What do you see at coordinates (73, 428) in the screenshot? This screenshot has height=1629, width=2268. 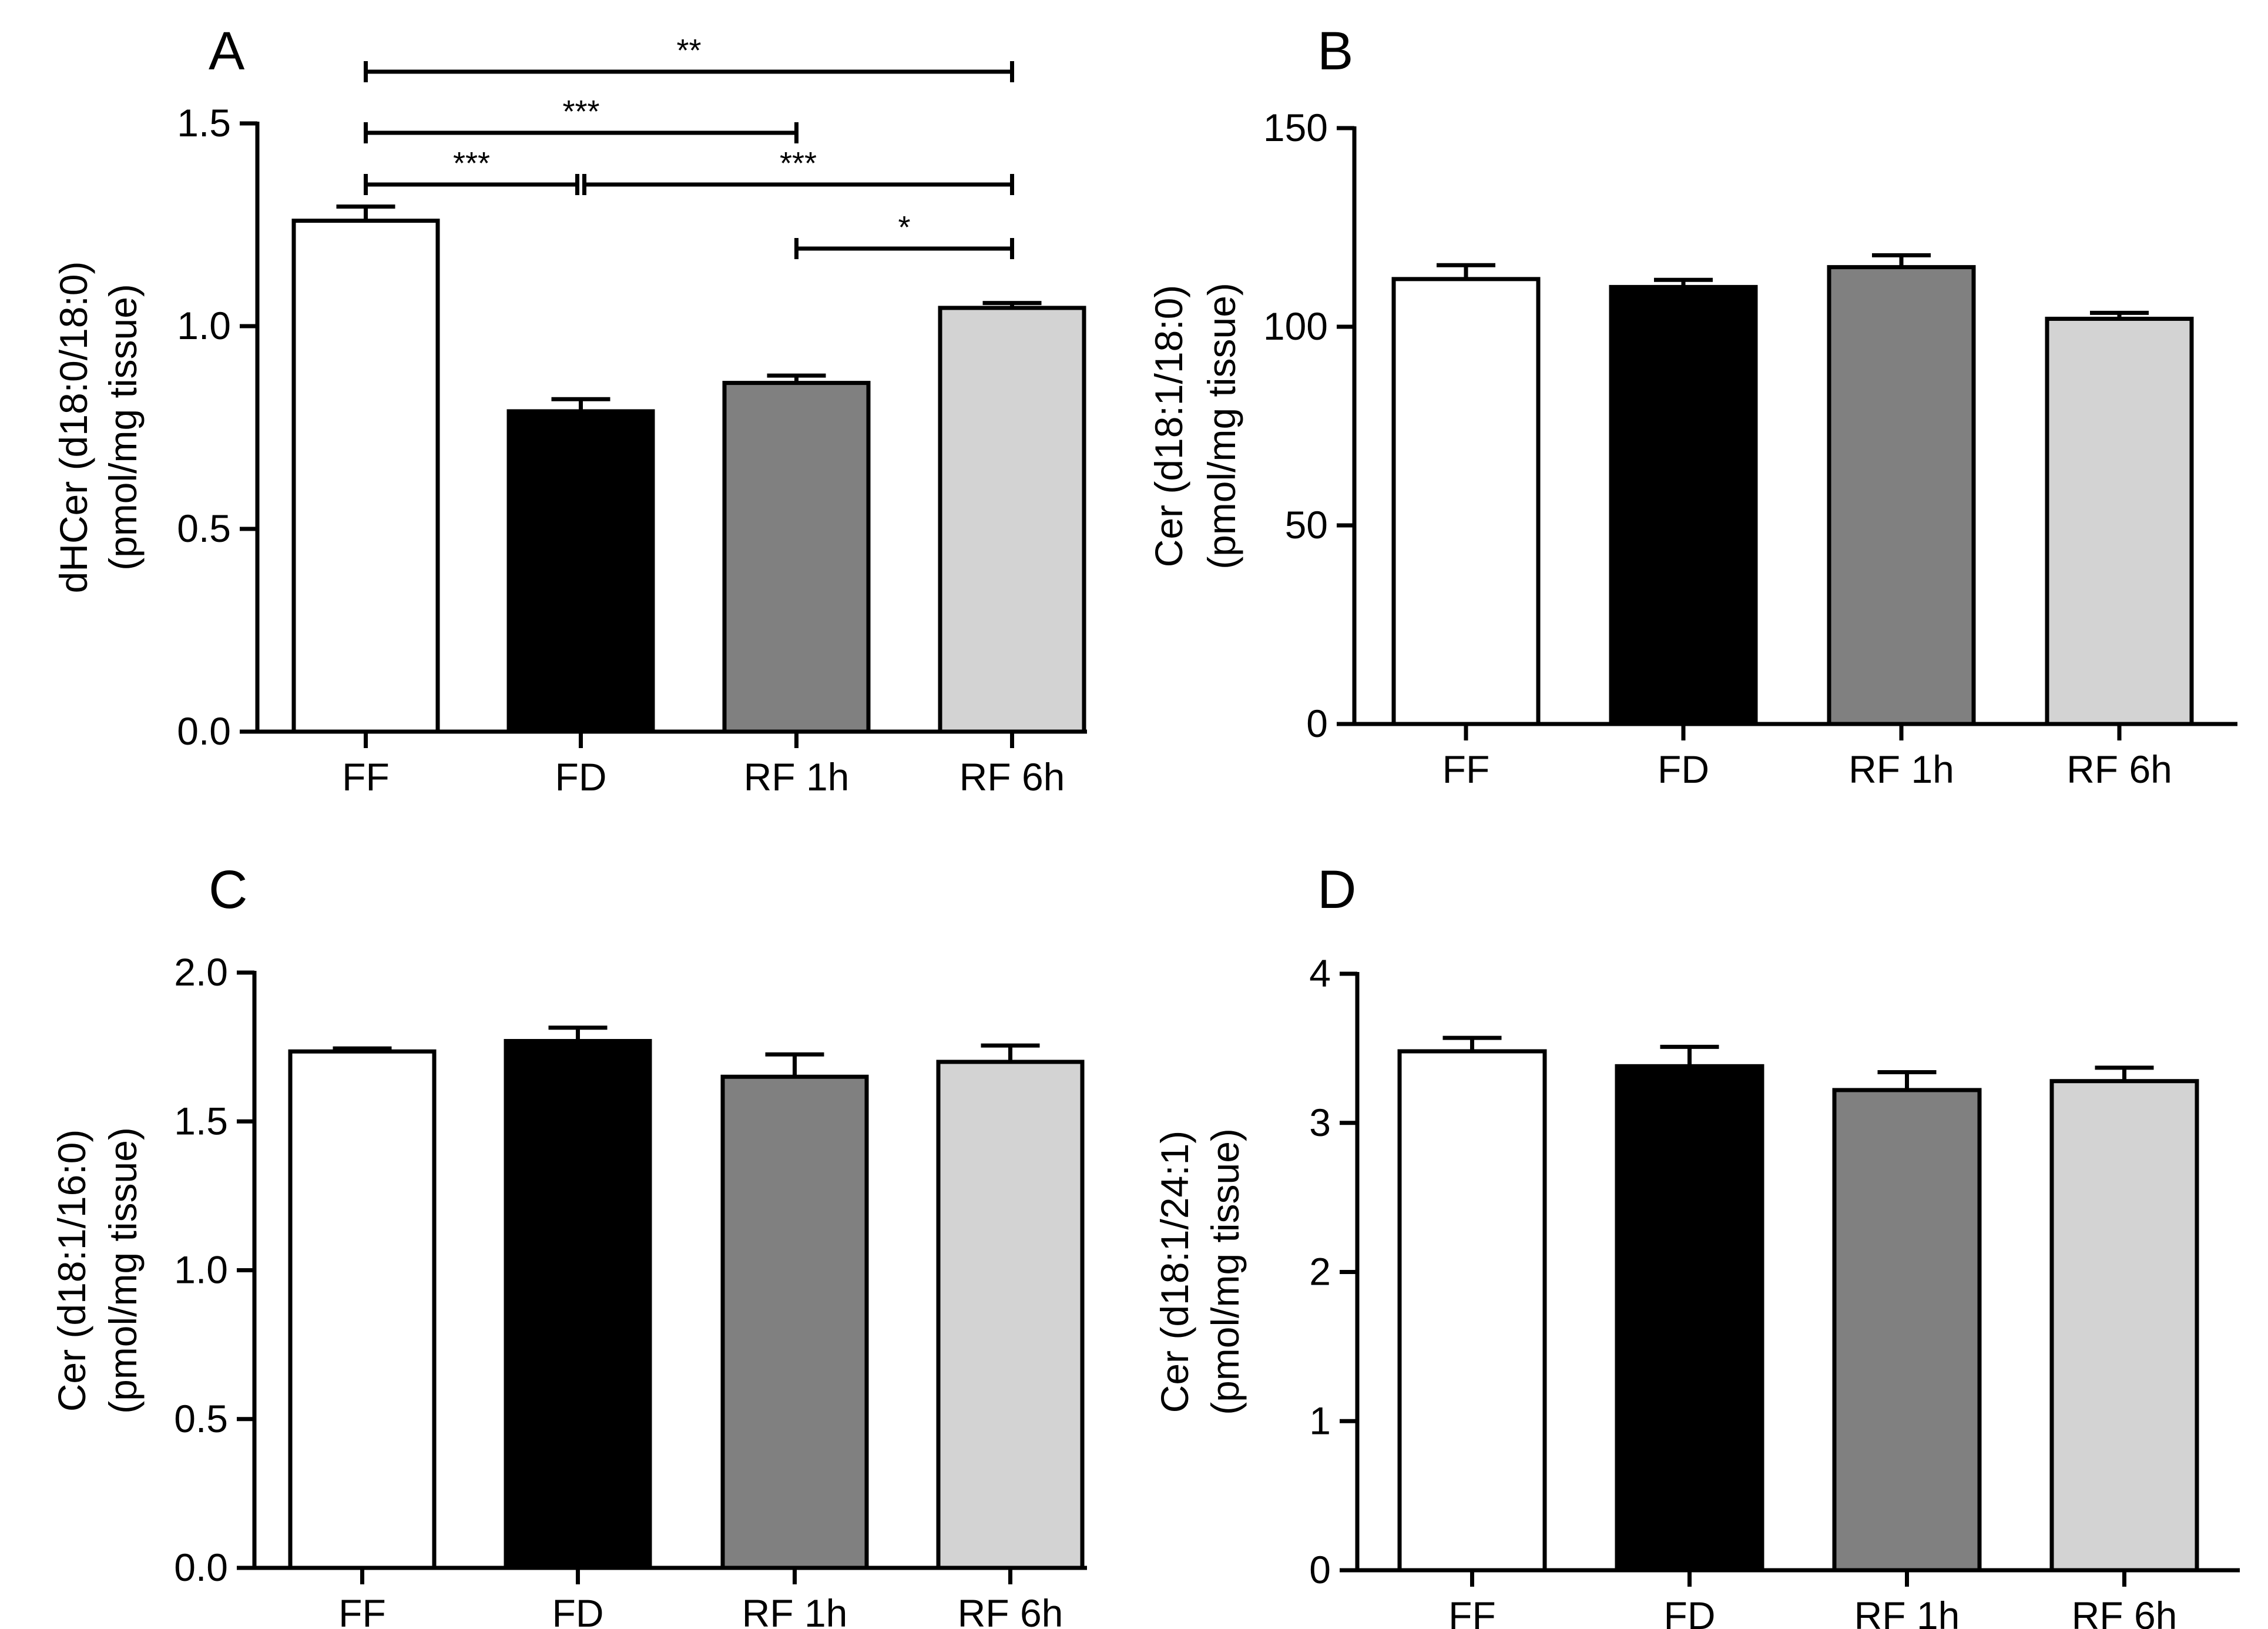 I see `y-axis-label: dHCer (d18:0/18:0)` at bounding box center [73, 428].